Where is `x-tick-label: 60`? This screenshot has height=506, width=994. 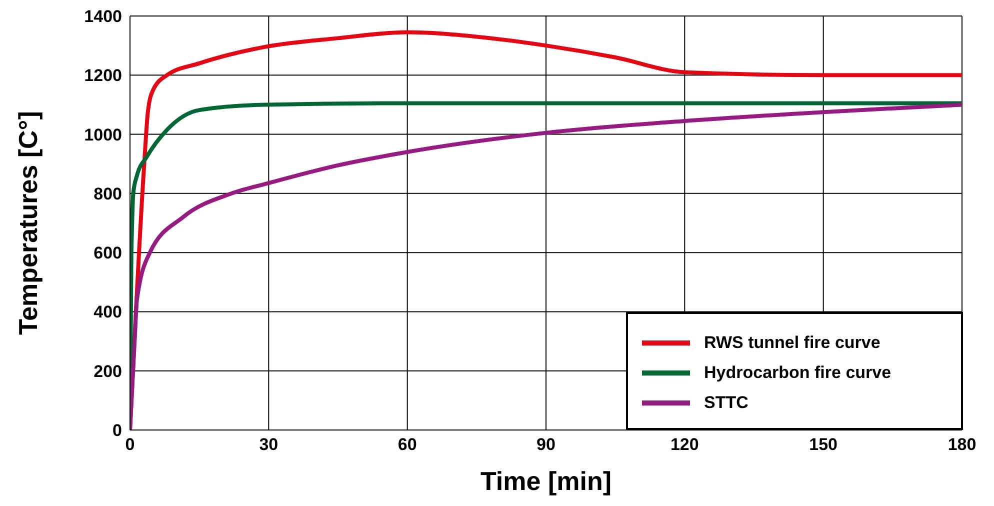 x-tick-label: 60 is located at coordinates (407, 444).